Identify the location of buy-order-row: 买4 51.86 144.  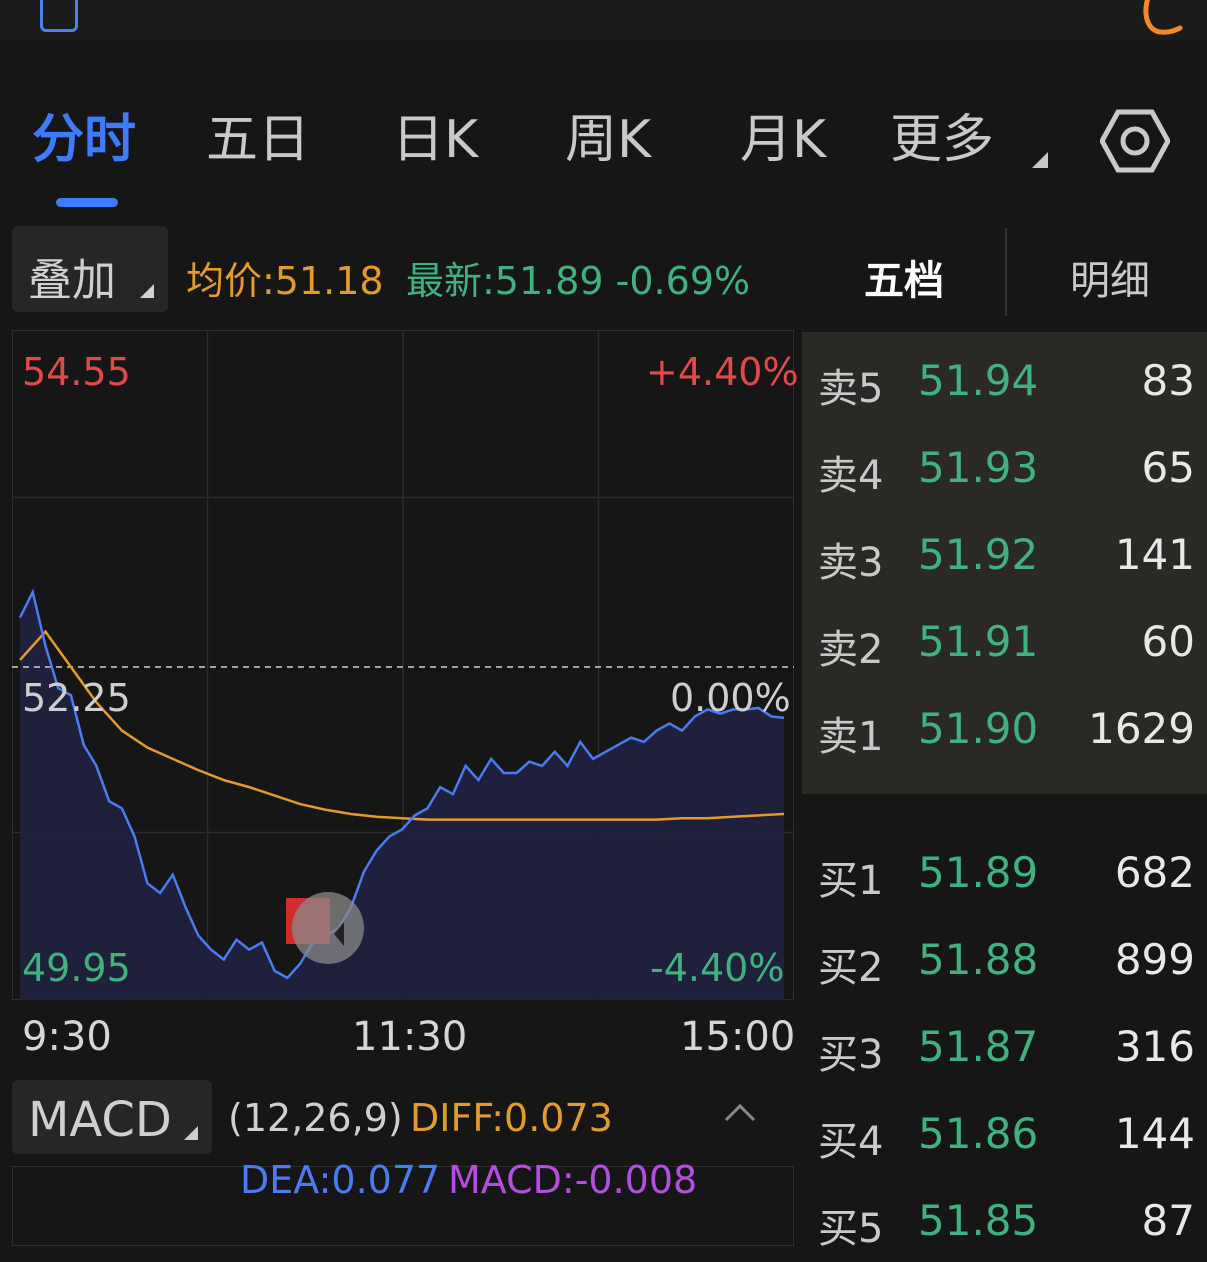
(1004, 1132).